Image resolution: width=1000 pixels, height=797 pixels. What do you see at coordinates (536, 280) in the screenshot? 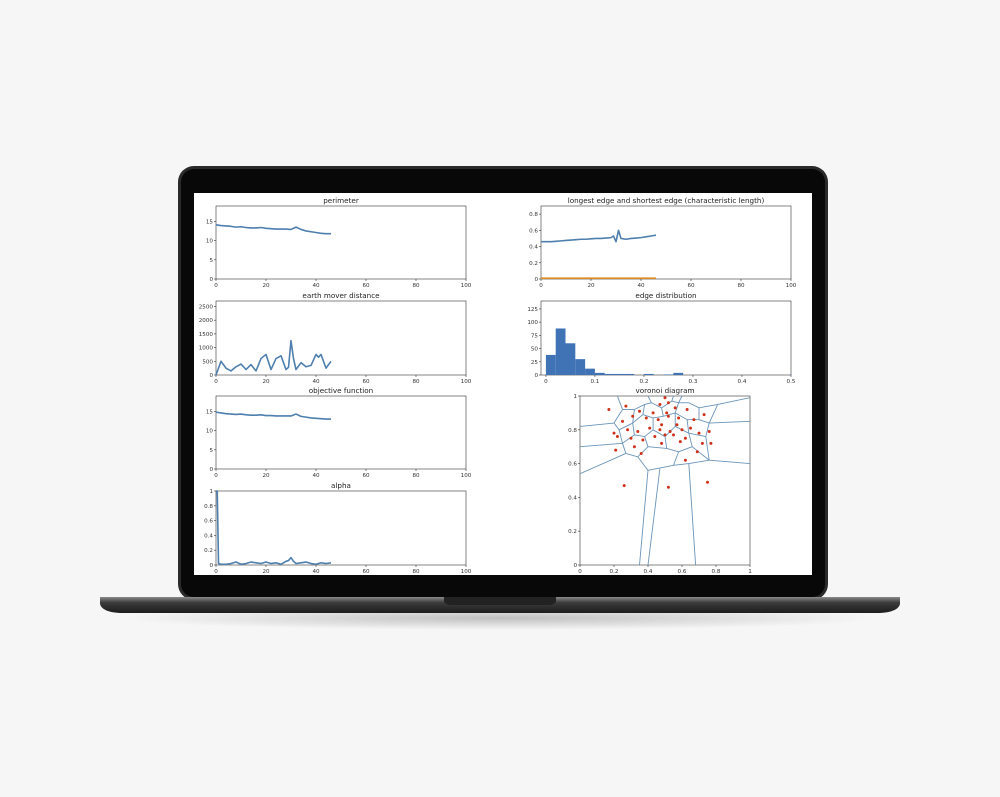
I see `edges-ytick-label: 0` at bounding box center [536, 280].